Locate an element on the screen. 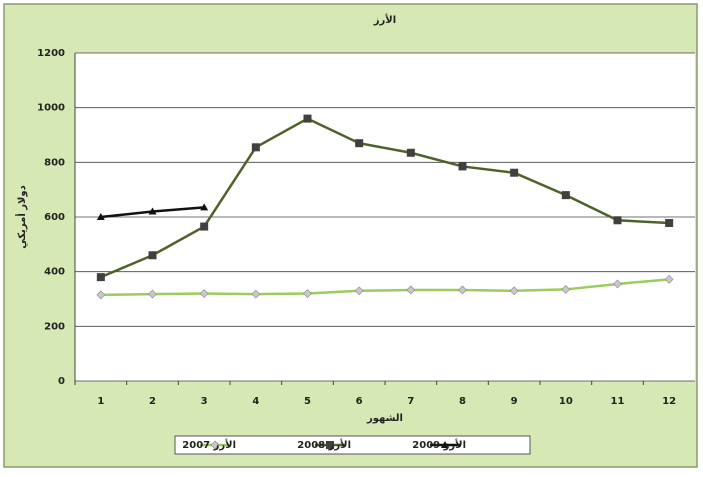 The image size is (703, 477). x-tick-label: 9 is located at coordinates (514, 401).